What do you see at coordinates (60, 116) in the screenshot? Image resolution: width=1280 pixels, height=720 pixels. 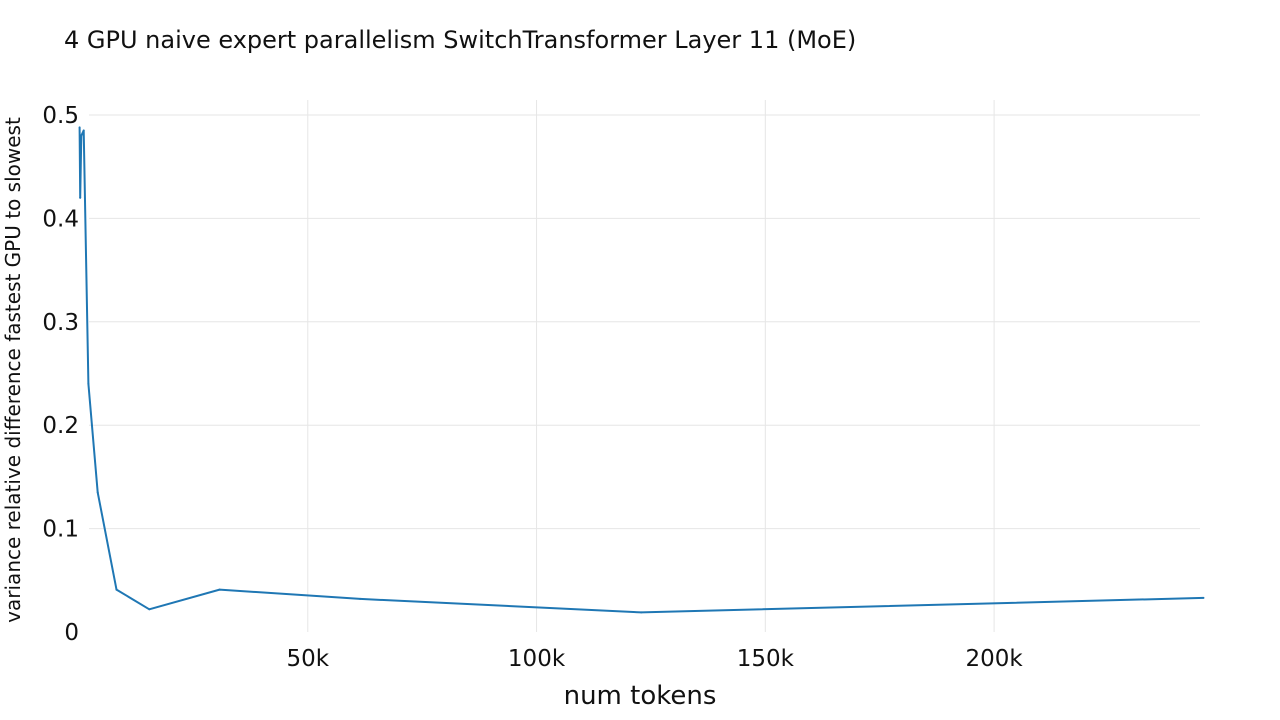 I see `y-tick-label: 0.5` at bounding box center [60, 116].